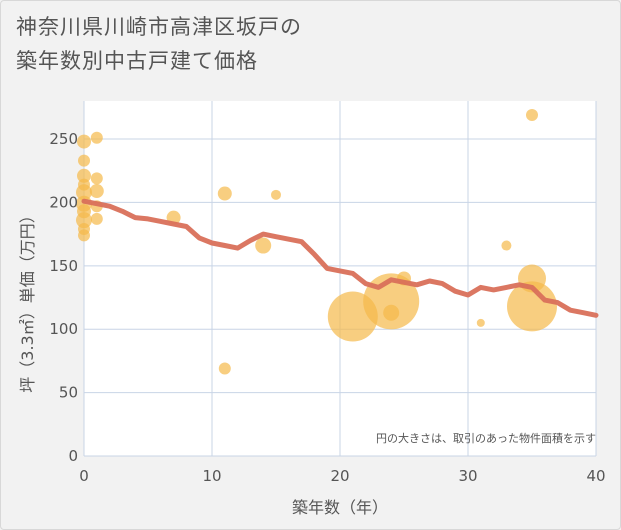  What do you see at coordinates (467, 476) in the screenshot?
I see `x-tick-label: 30` at bounding box center [467, 476].